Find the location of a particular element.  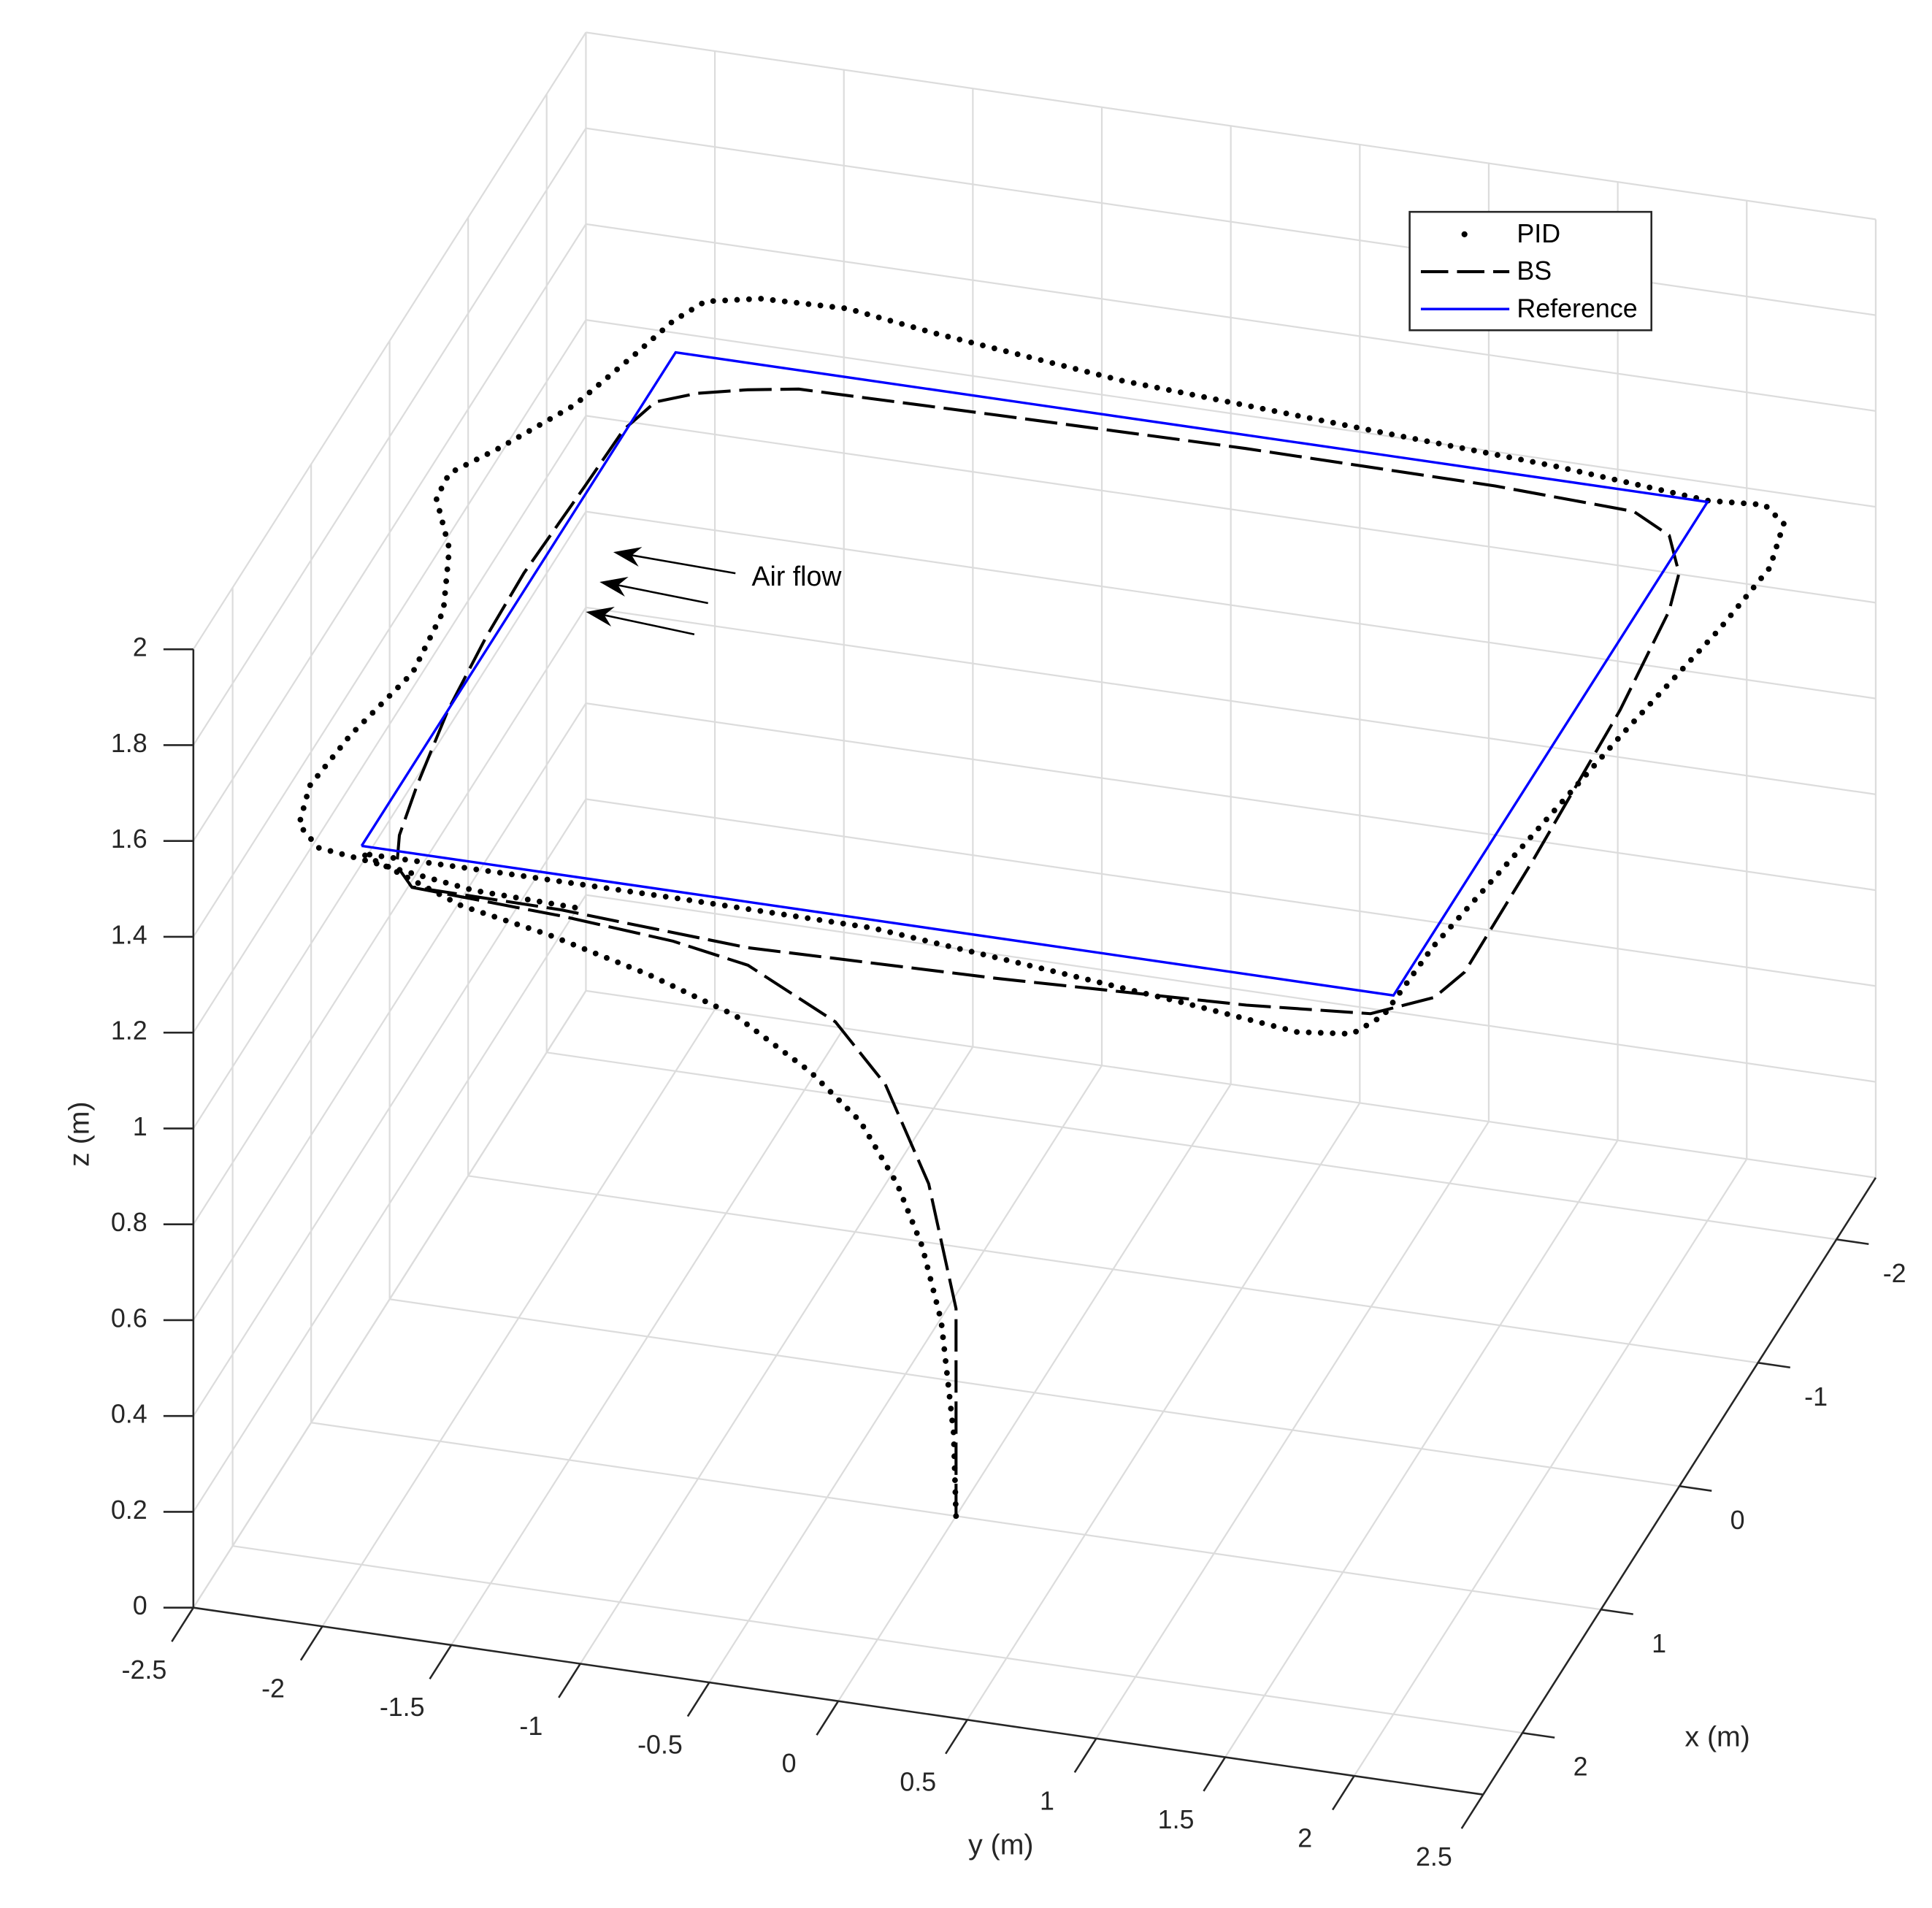

z-tick-label: 0.8 is located at coordinates (129, 1222).